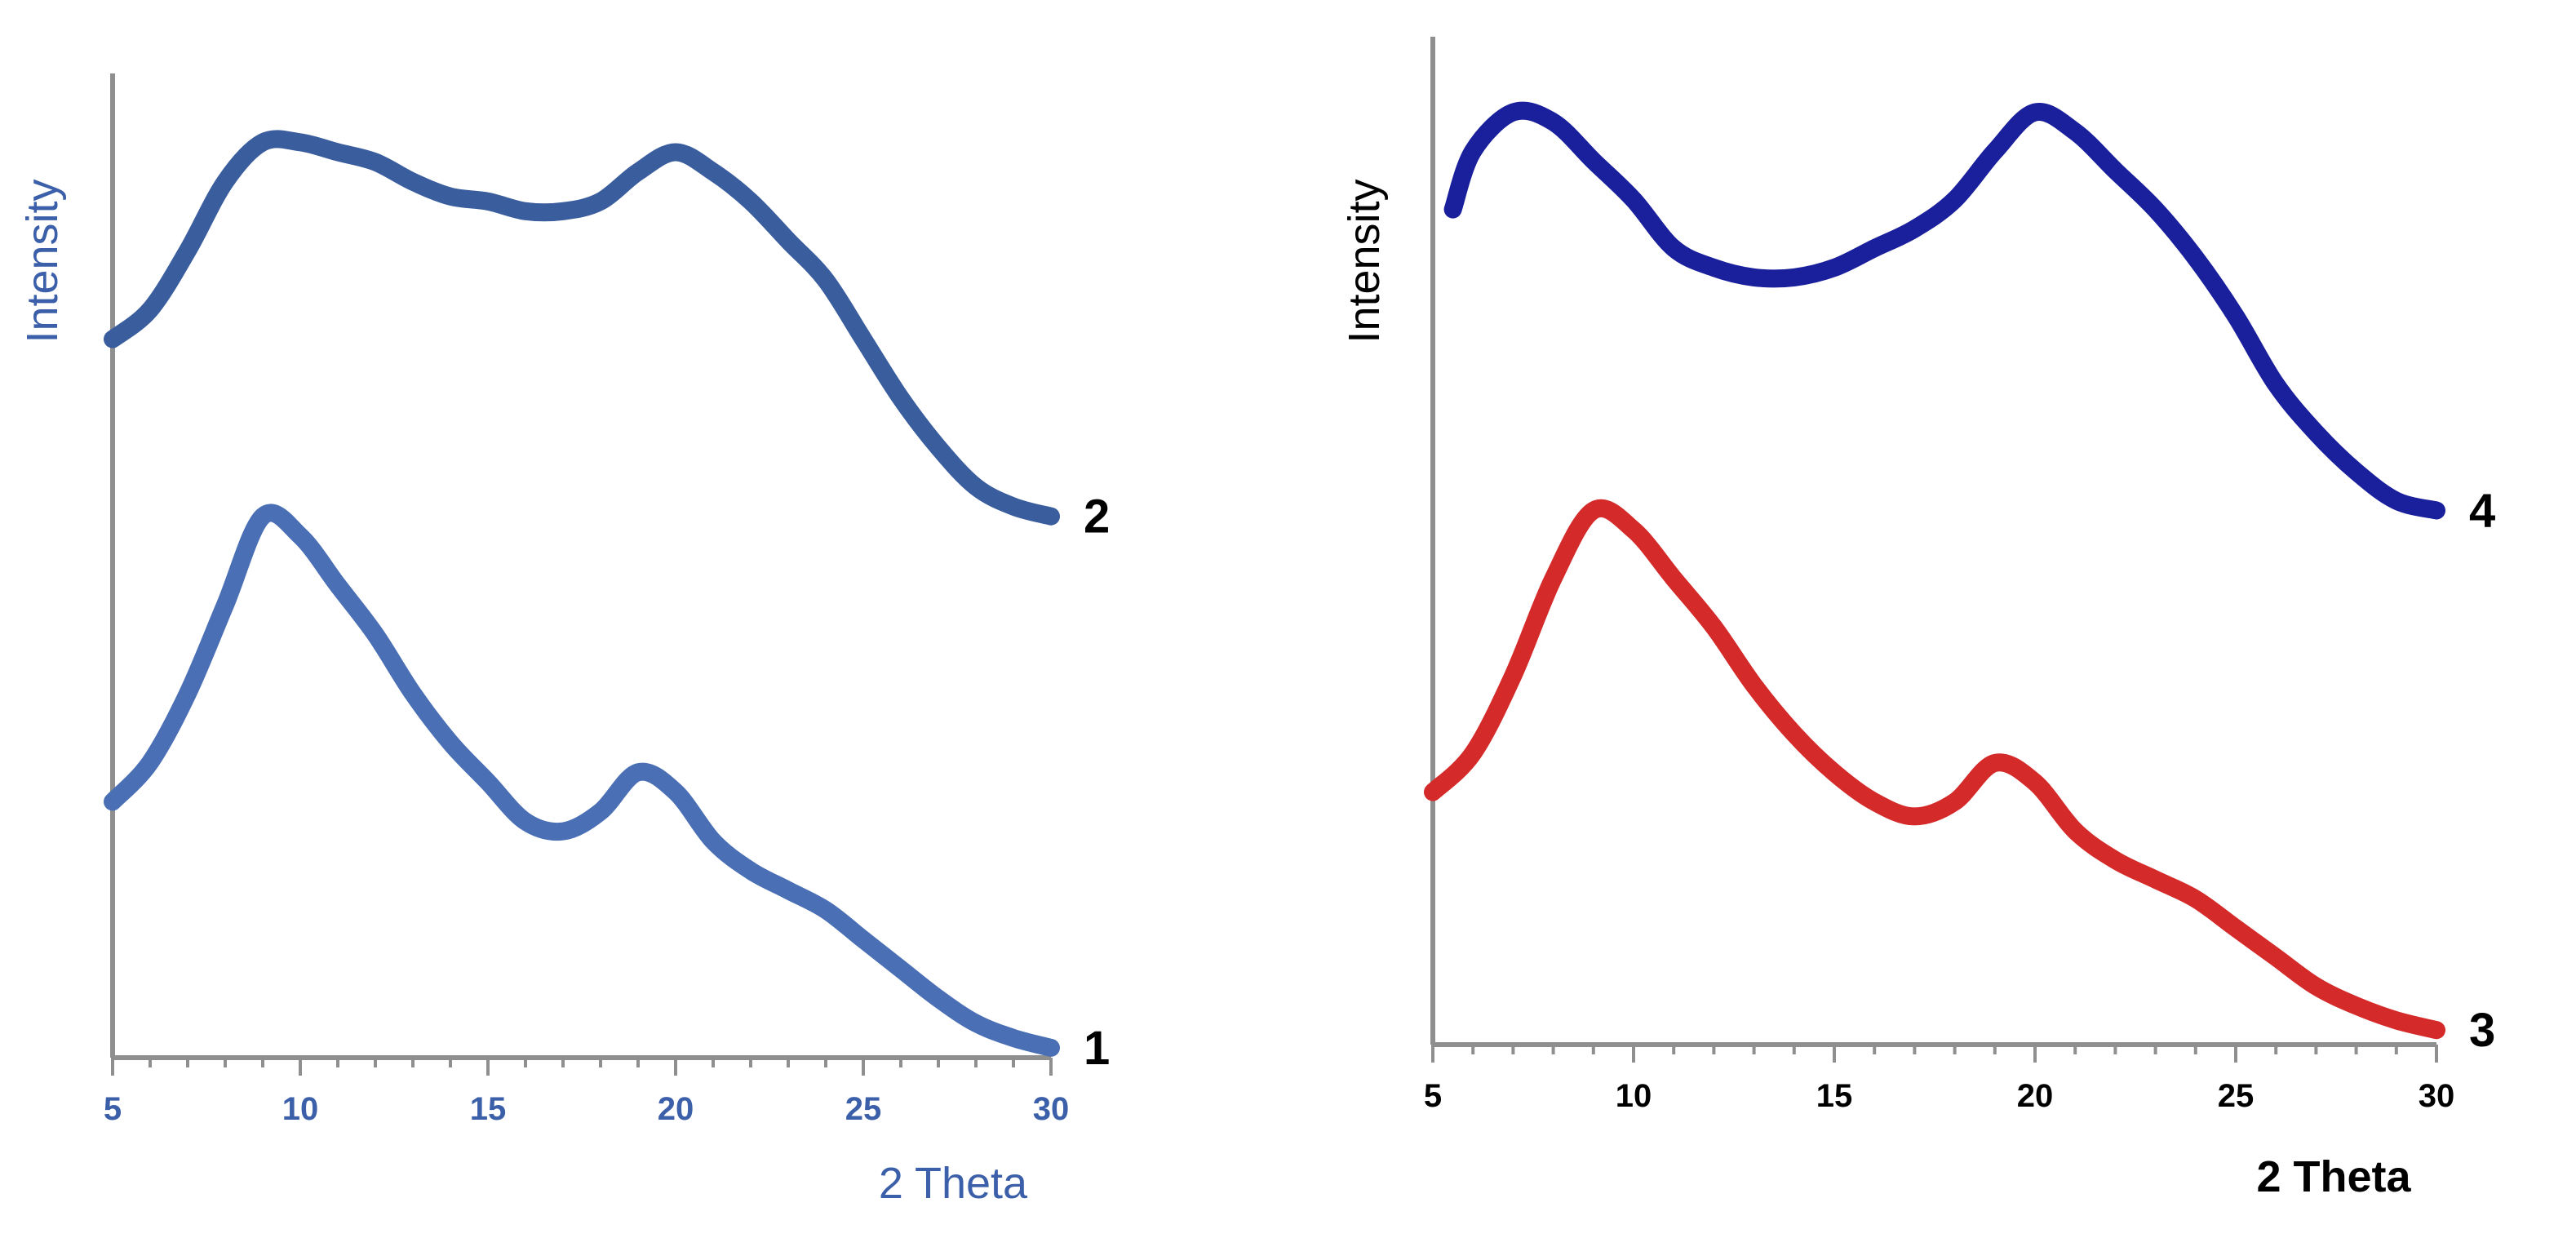 Image resolution: width=2576 pixels, height=1247 pixels. What do you see at coordinates (676, 1109) in the screenshot?
I see `left-x-tick-label: 20` at bounding box center [676, 1109].